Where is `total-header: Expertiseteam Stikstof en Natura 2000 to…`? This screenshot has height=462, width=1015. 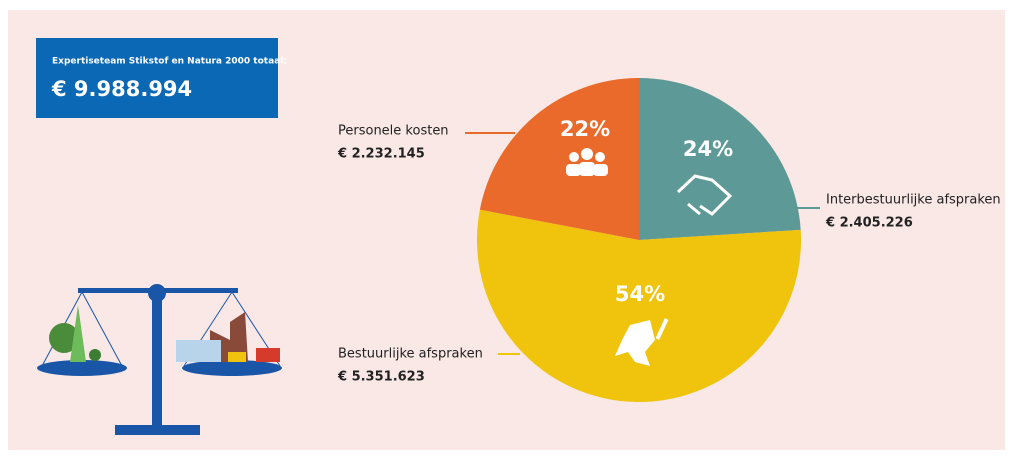
total-header: Expertiseteam Stikstof en Natura 2000 to… is located at coordinates (169, 62).